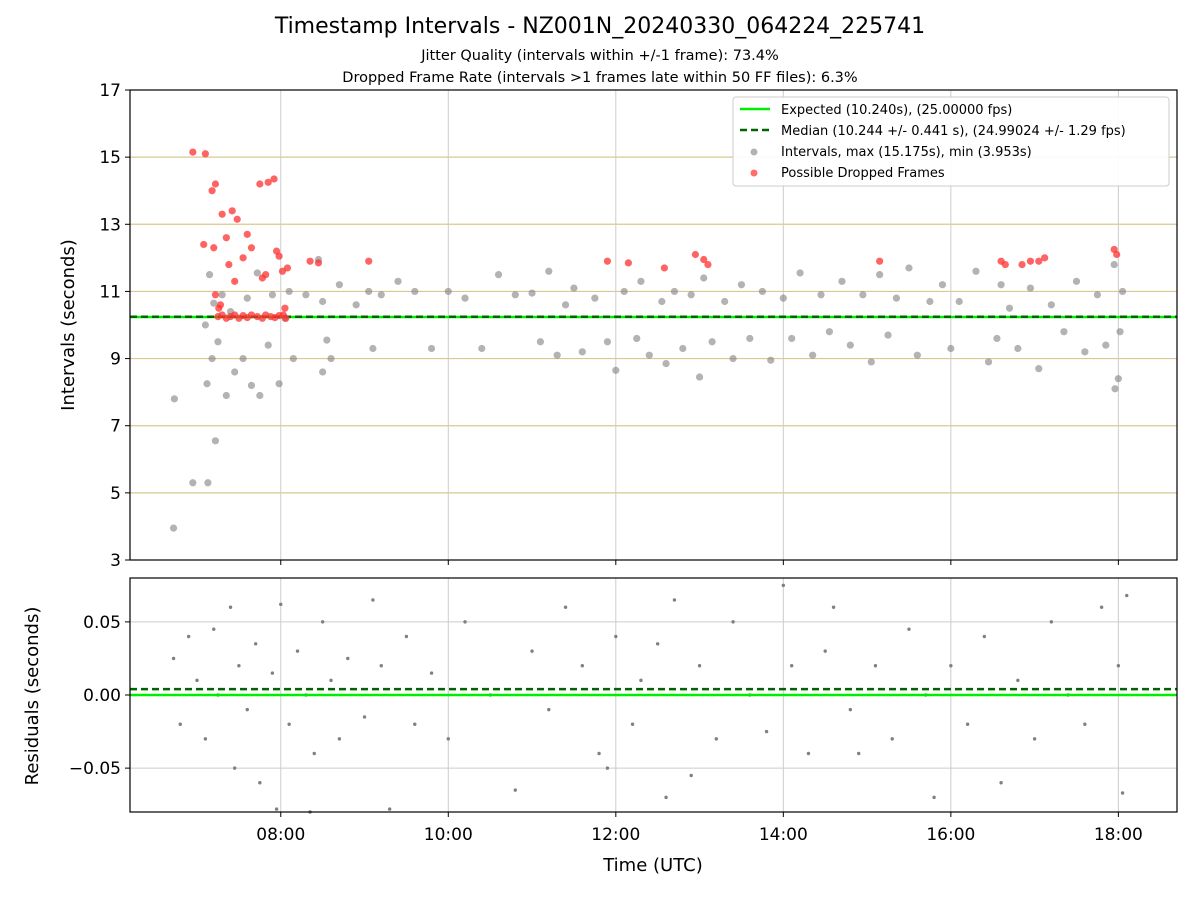 This screenshot has height=900, width=1200. Describe the element at coordinates (110, 91) in the screenshot. I see `top-y-tick-label: 17` at that location.